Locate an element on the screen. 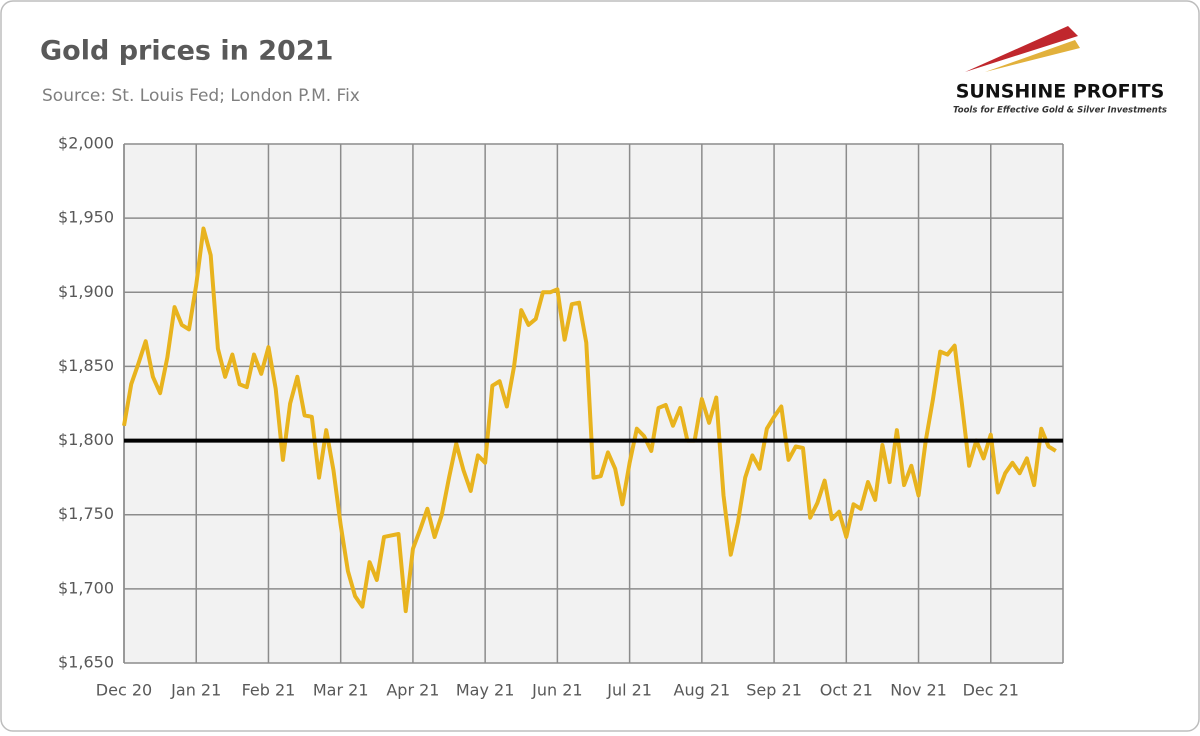 This screenshot has width=1200, height=736. y-tick-label: $1,700 is located at coordinates (86, 587).